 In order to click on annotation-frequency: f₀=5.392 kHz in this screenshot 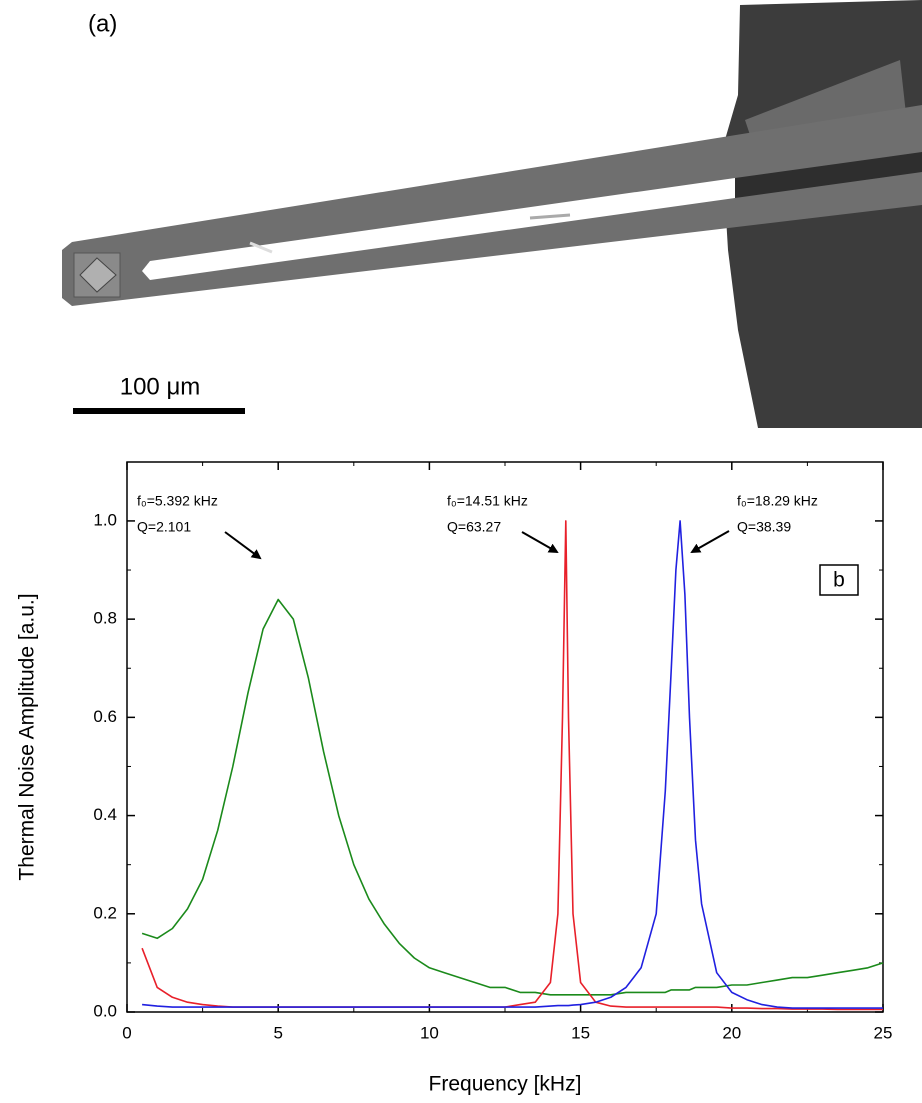, I will do `click(177, 501)`.